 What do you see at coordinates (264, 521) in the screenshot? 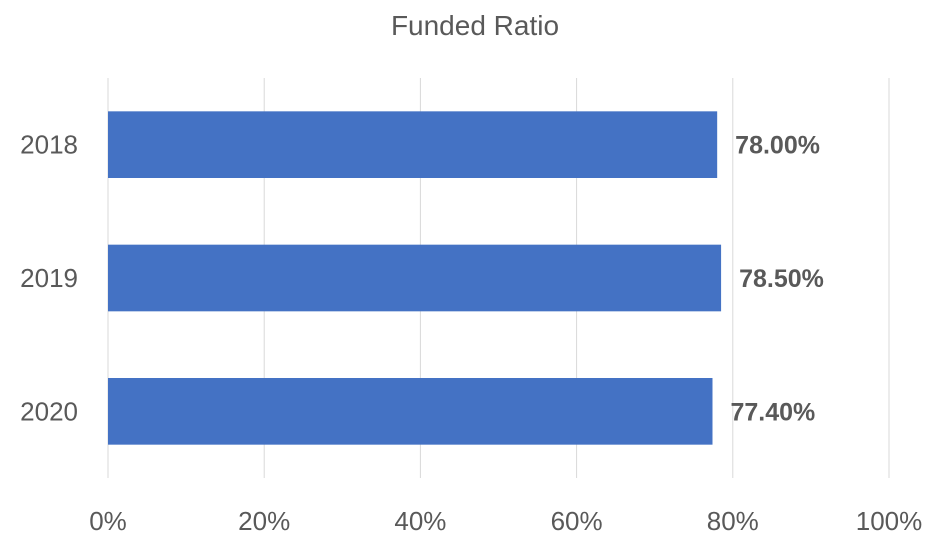
I see `x-tick-label: 20%` at bounding box center [264, 521].